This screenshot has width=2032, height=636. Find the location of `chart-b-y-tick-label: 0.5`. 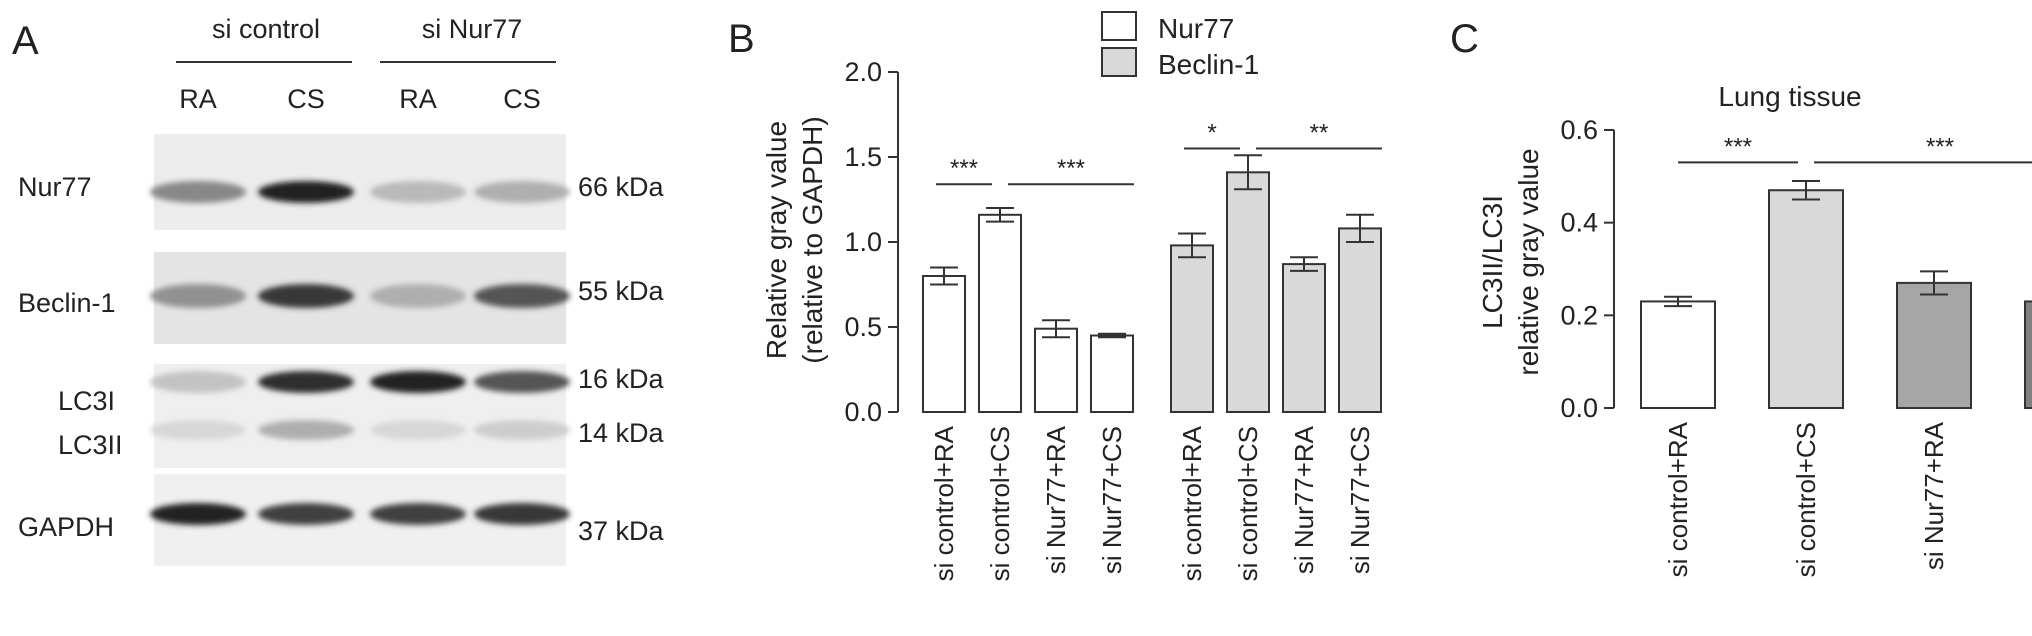

chart-b-y-tick-label: 0.5 is located at coordinates (863, 327).